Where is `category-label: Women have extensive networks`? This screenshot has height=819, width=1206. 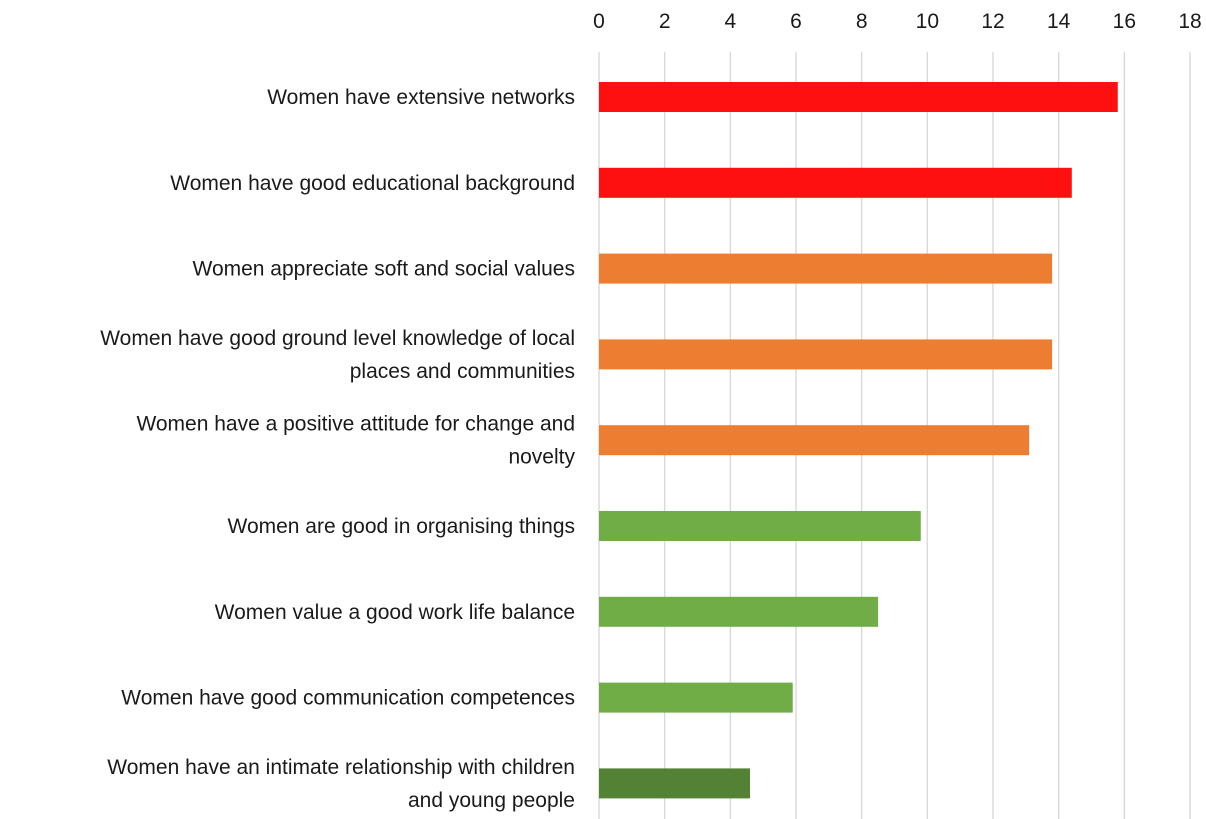 category-label: Women have extensive networks is located at coordinates (421, 97).